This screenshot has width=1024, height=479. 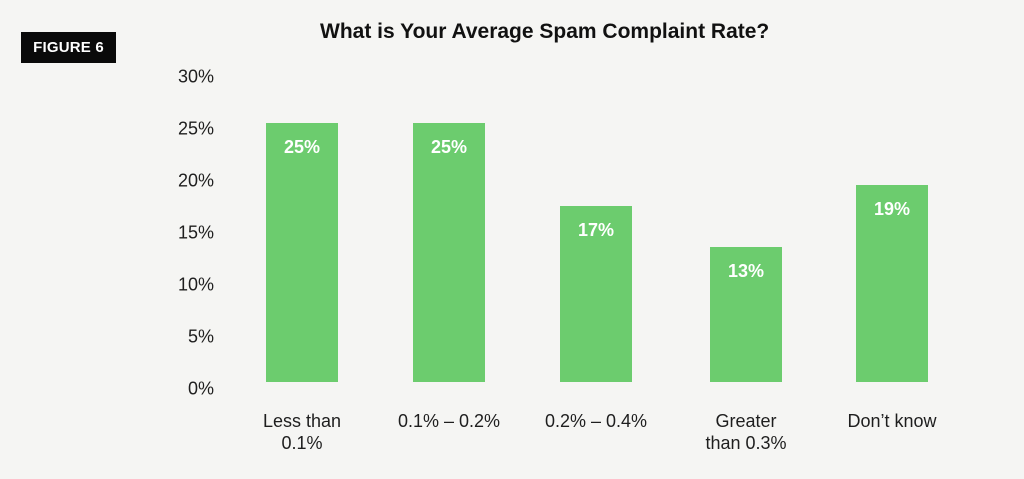 I want to click on bar-0-2-to-0-4: 17%, so click(x=596, y=293).